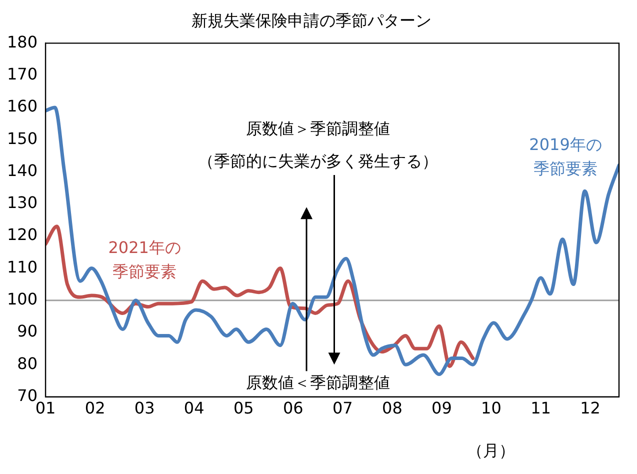 This screenshot has width=637, height=474. I want to click on annotation: 原数値＞季節調整値, so click(318, 128).